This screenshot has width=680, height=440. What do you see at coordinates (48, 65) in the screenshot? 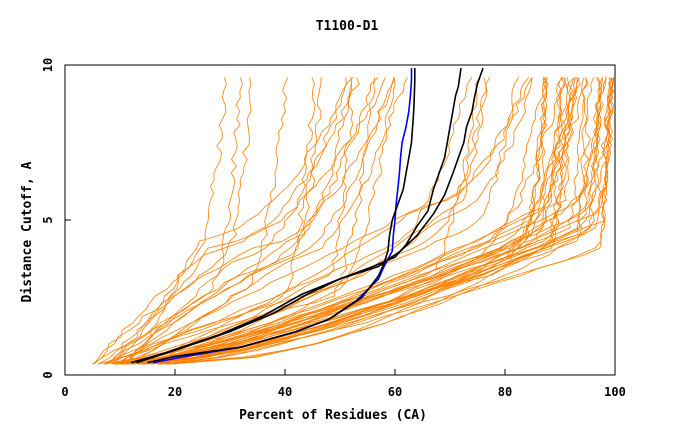
I see `y-tick-label: 10` at bounding box center [48, 65].